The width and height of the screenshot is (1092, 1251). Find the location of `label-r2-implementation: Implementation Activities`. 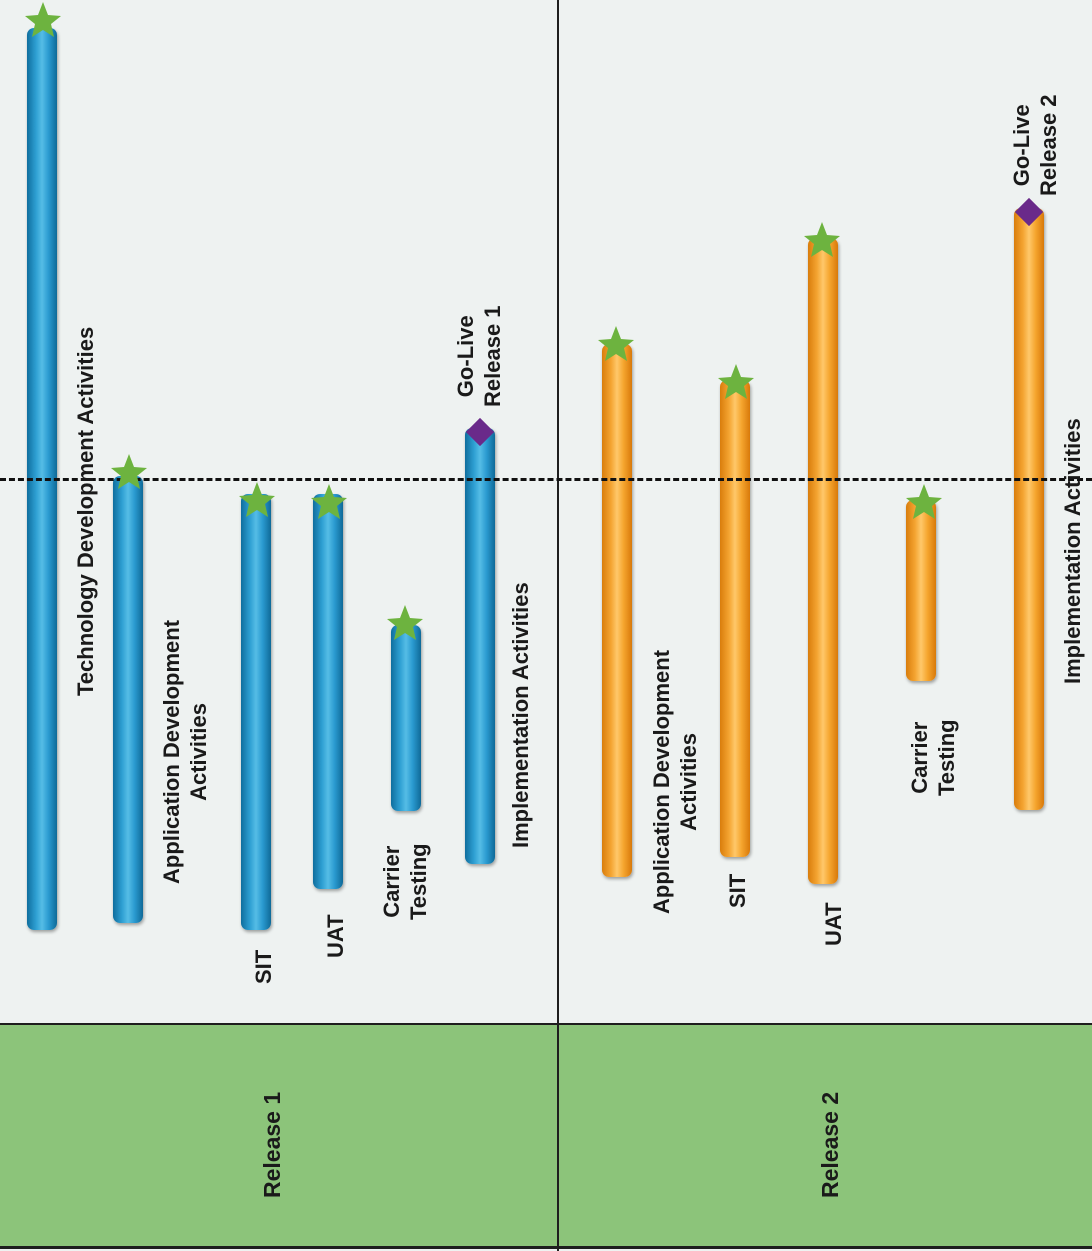

label-r2-implementation: Implementation Activities is located at coordinates (1072, 551).